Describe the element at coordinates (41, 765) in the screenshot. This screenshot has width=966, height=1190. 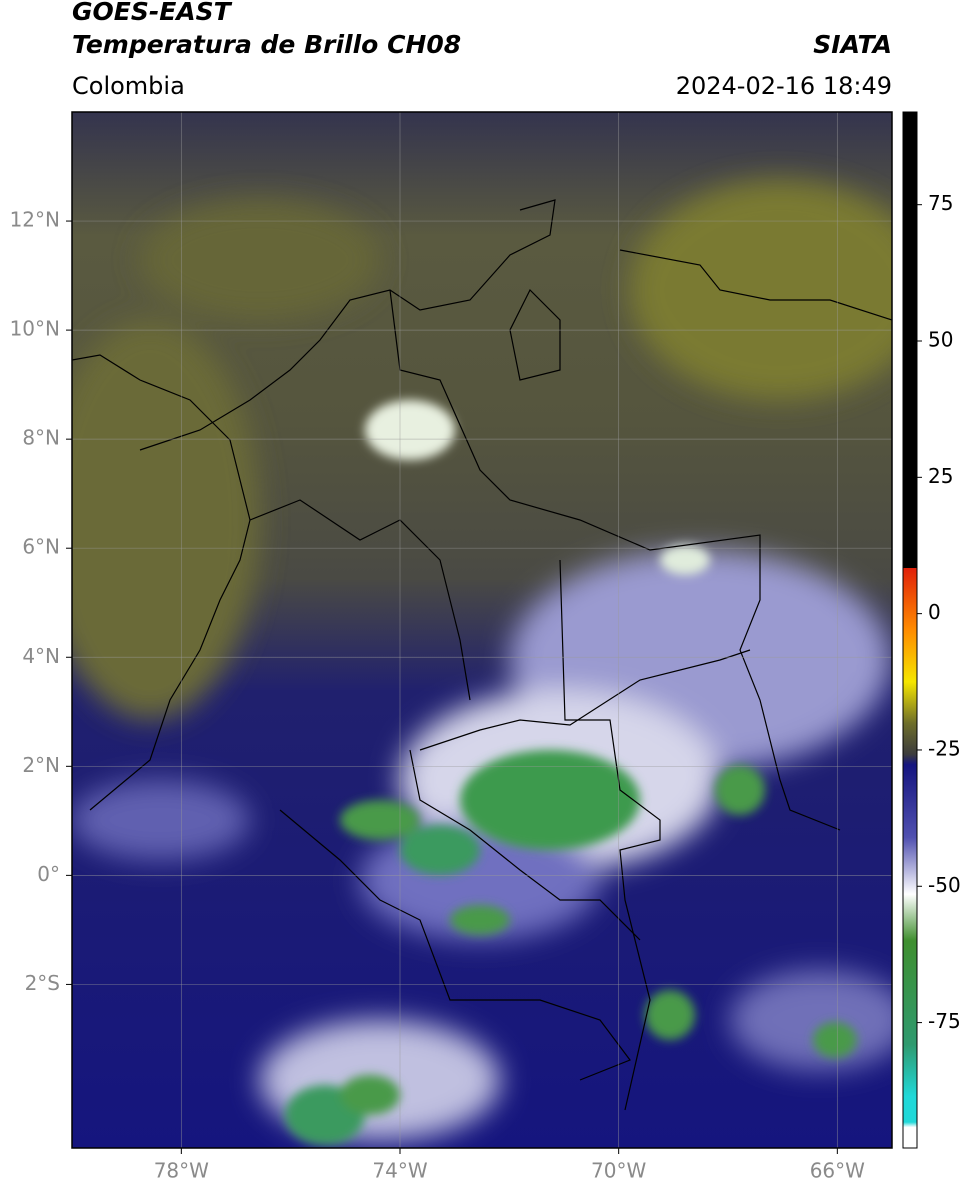
I see `y-tick-label: 2°N` at that location.